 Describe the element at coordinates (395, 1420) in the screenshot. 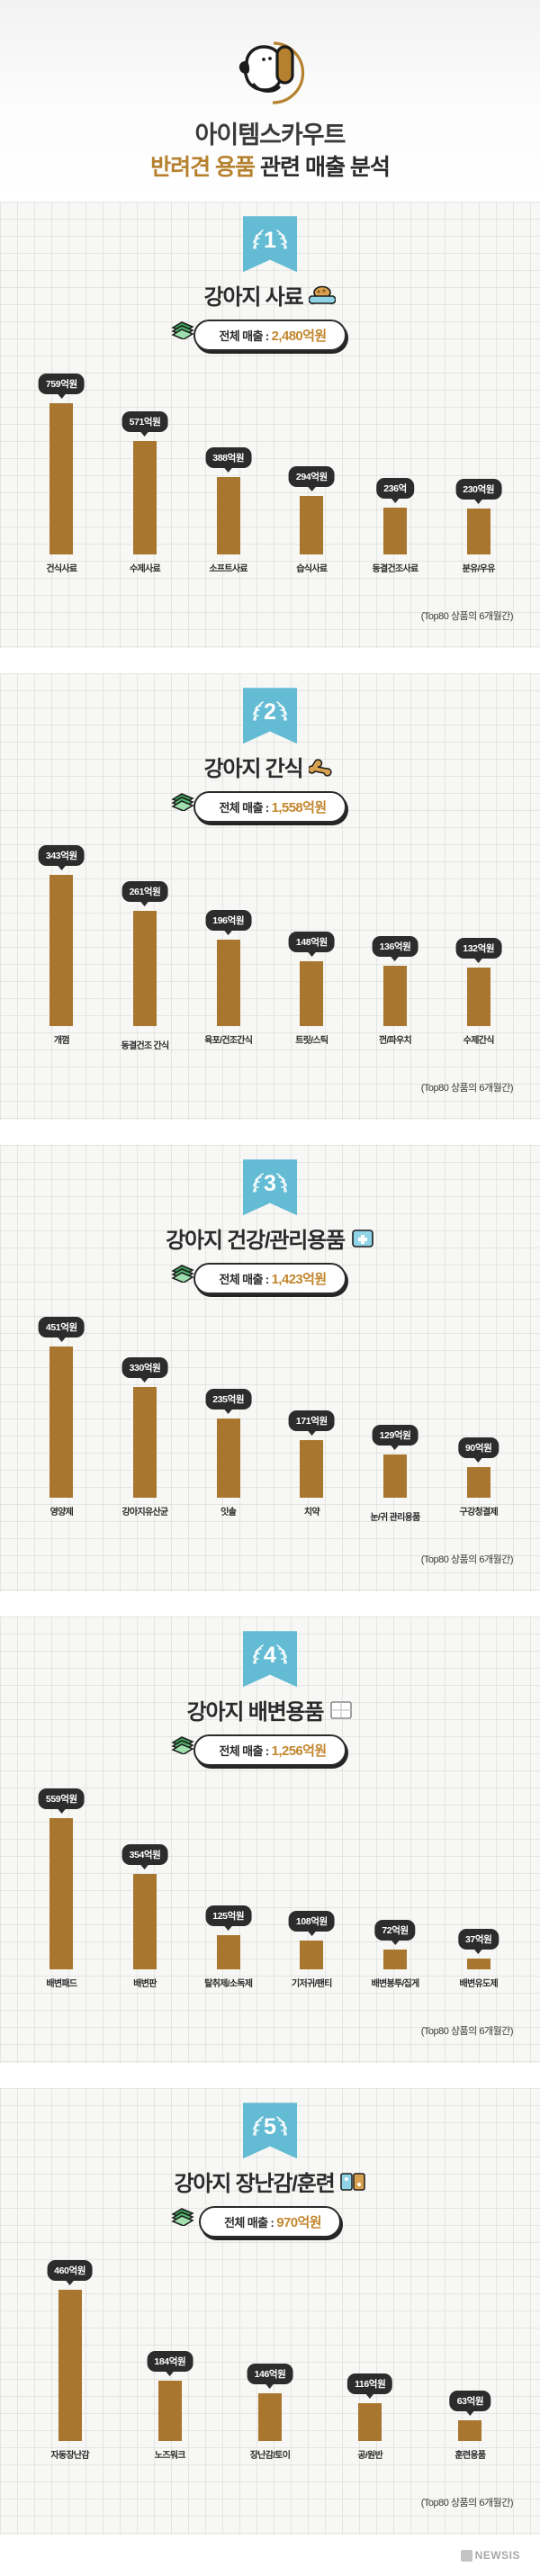

I see `chart-column: 129억원 눈/귀 관리용품` at that location.